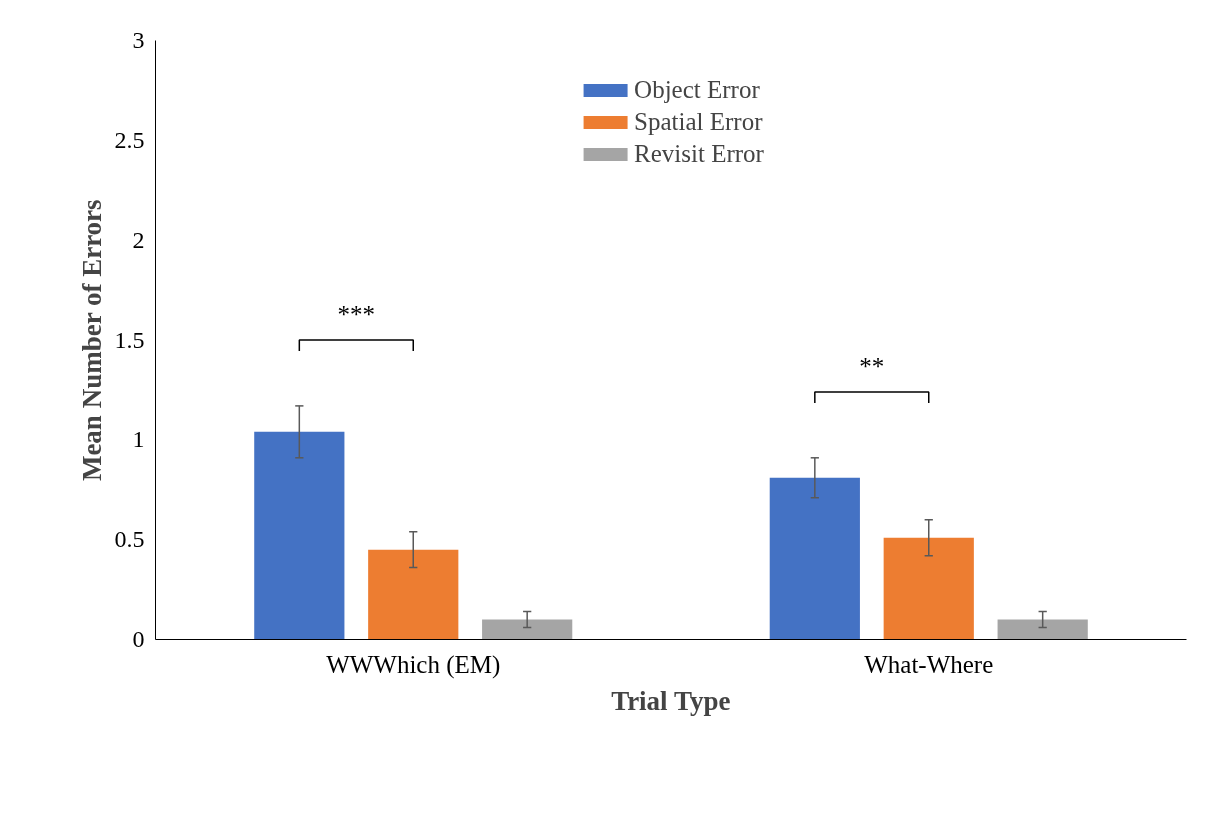 Image resolution: width=1208 pixels, height=834 pixels. I want to click on y-tick-label: 0.5, so click(129, 539).